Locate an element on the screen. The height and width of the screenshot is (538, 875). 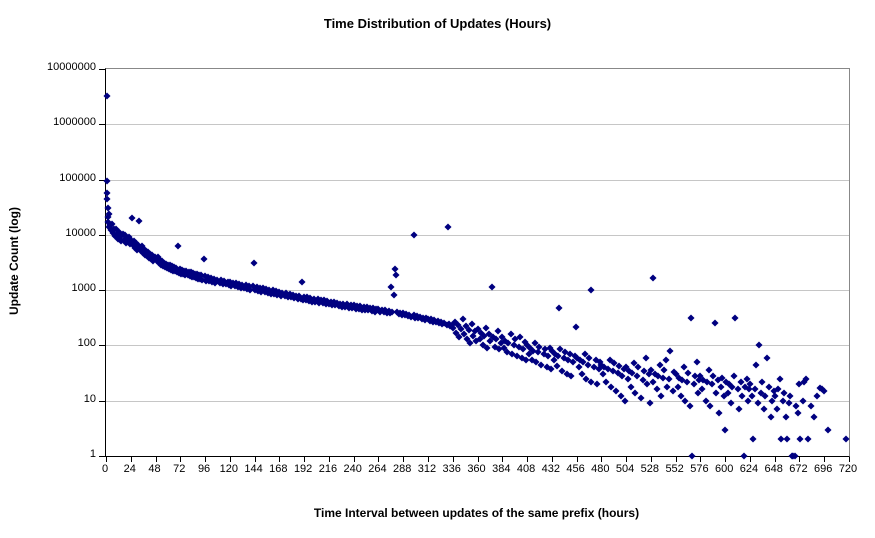
x-tick-label: 648 is located at coordinates (773, 469).